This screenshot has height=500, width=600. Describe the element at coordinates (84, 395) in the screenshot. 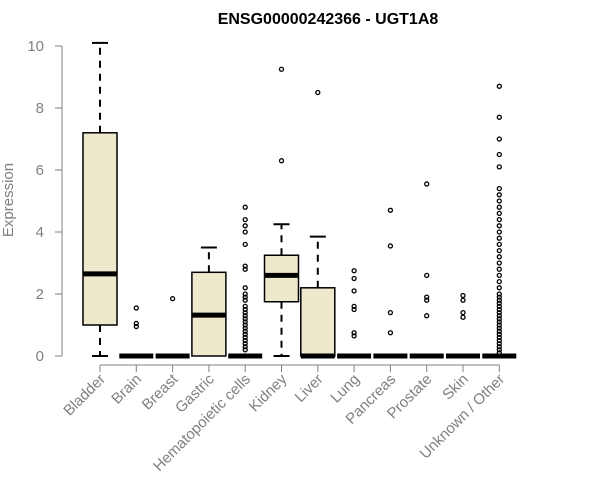

I see `x-tick-label: Bladder` at that location.